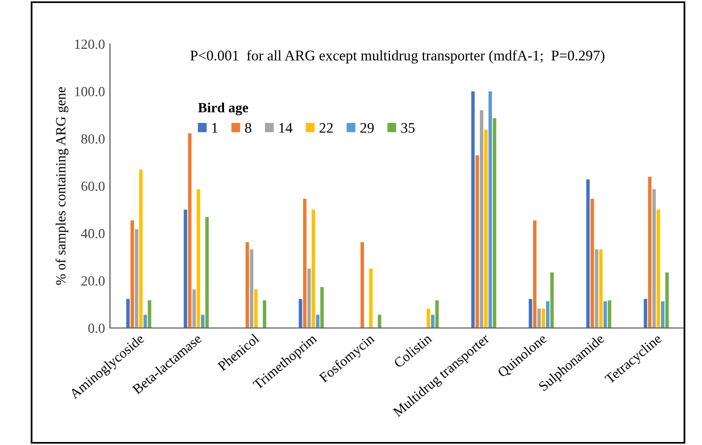 This screenshot has height=445, width=702. What do you see at coordinates (326, 128) in the screenshot?
I see `legend-label: 22` at bounding box center [326, 128].